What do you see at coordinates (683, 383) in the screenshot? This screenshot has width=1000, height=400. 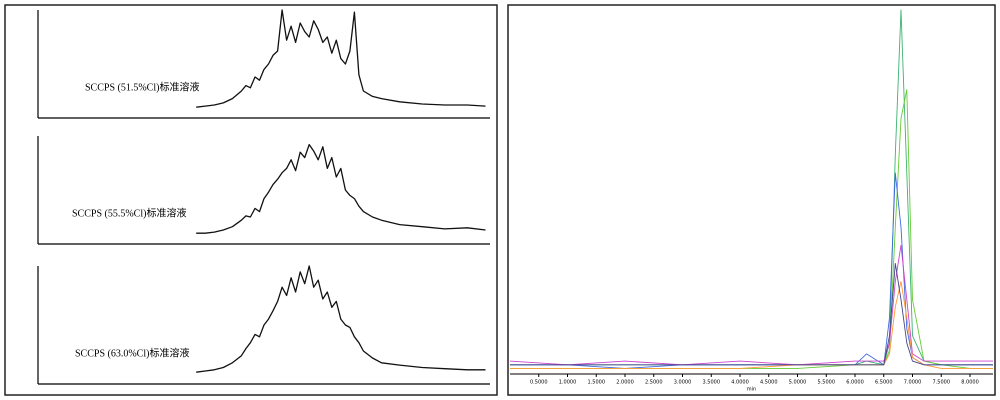 I see `x-tick-label: 3.0000` at bounding box center [683, 383].